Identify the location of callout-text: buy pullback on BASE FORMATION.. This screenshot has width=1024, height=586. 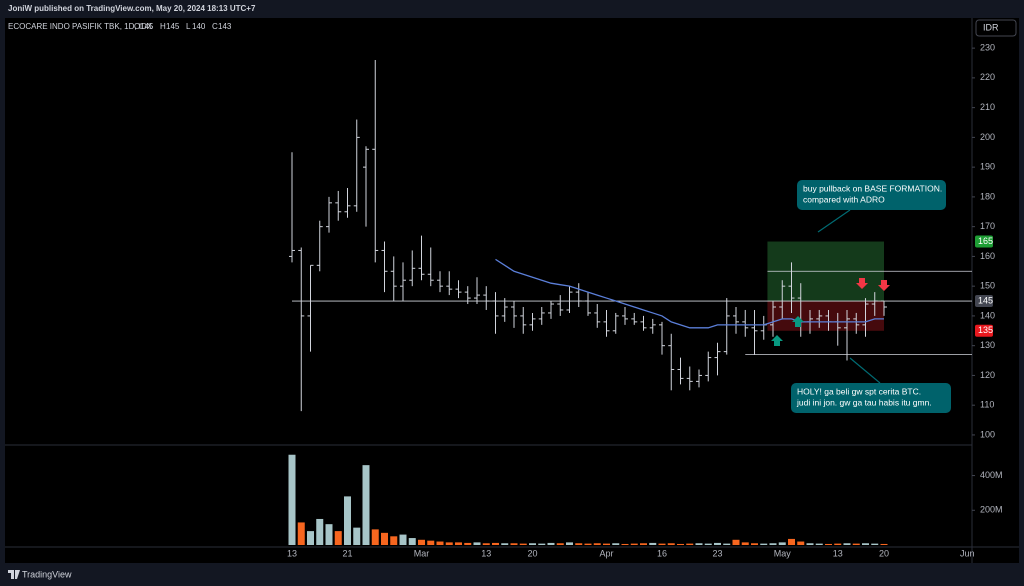
(872, 188).